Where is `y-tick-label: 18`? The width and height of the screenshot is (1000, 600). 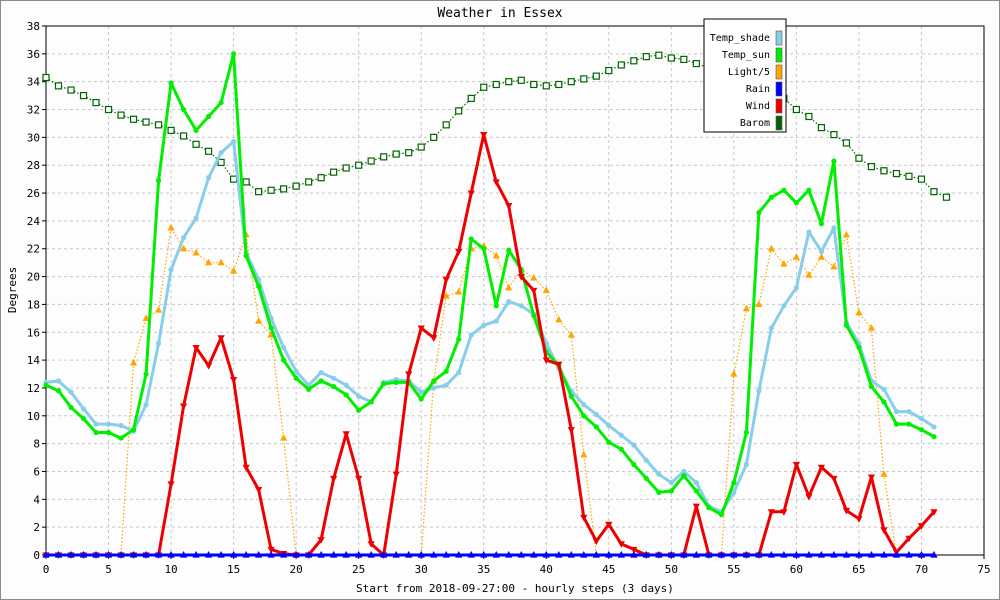 y-tick-label: 18 is located at coordinates (33, 304).